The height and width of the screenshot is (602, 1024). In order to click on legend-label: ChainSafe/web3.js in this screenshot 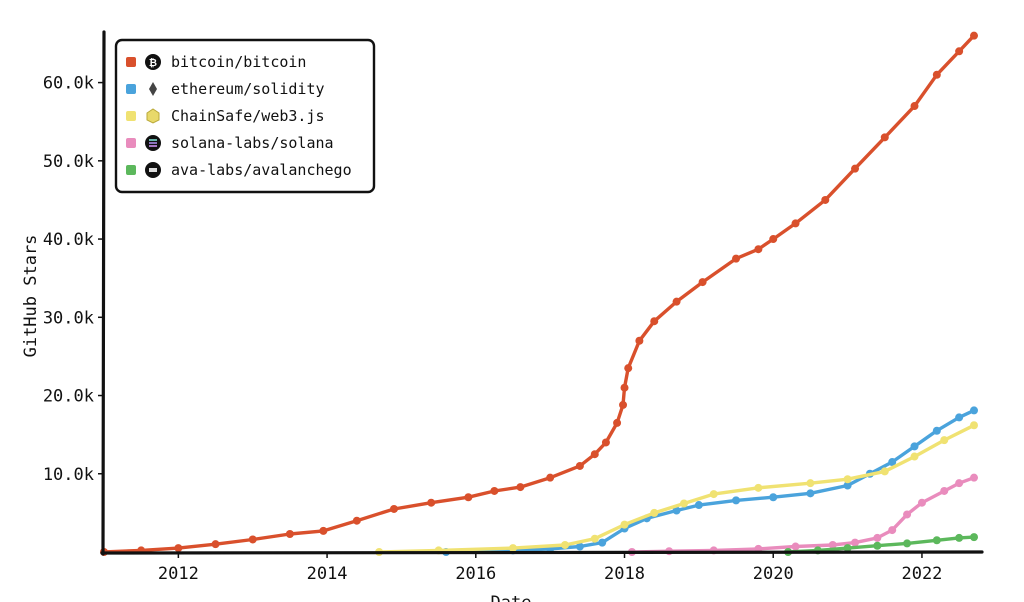, I will do `click(248, 116)`.